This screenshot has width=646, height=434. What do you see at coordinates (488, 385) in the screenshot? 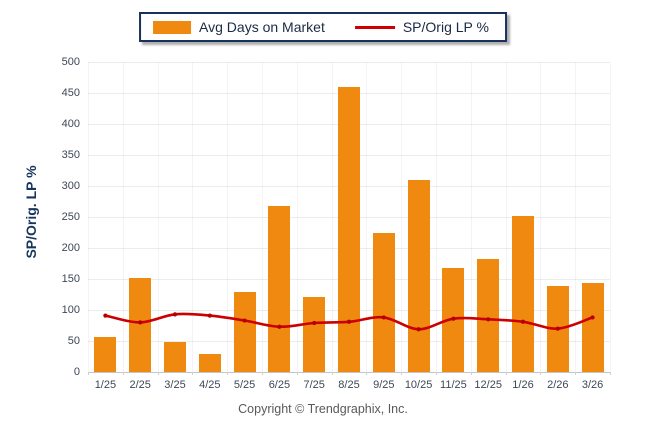
I see `x-tick-label: 12/25` at bounding box center [488, 385].